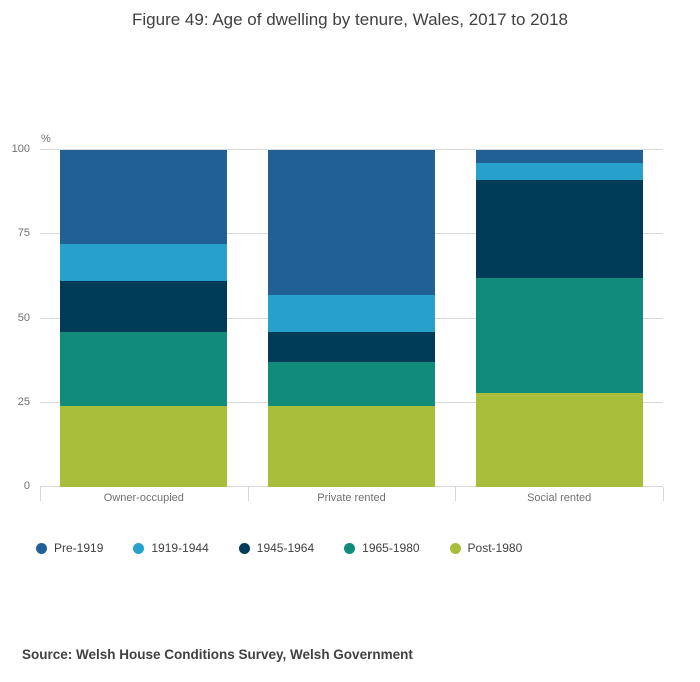 The height and width of the screenshot is (682, 700). Describe the element at coordinates (23, 317) in the screenshot. I see `y-tick-label: 50` at that location.